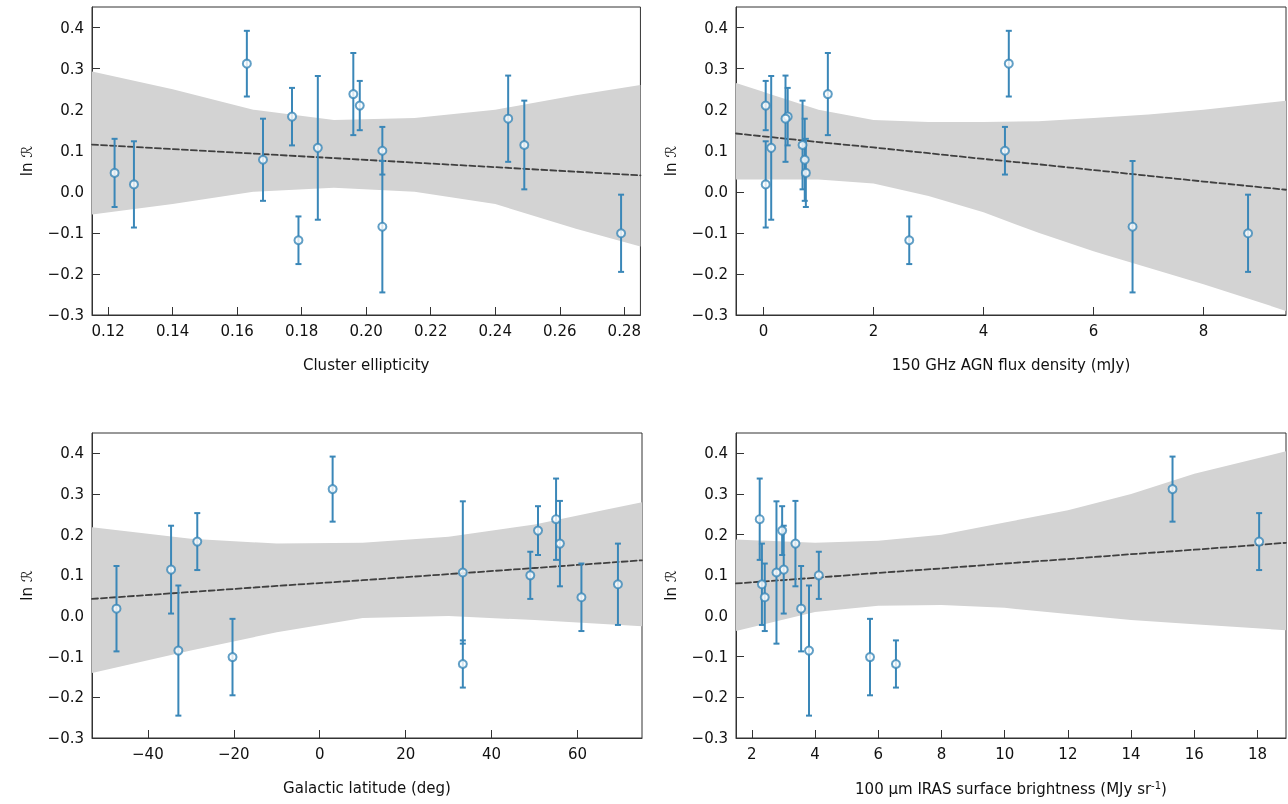  I want to click on x-tick-label: 14, so click(1131, 753).